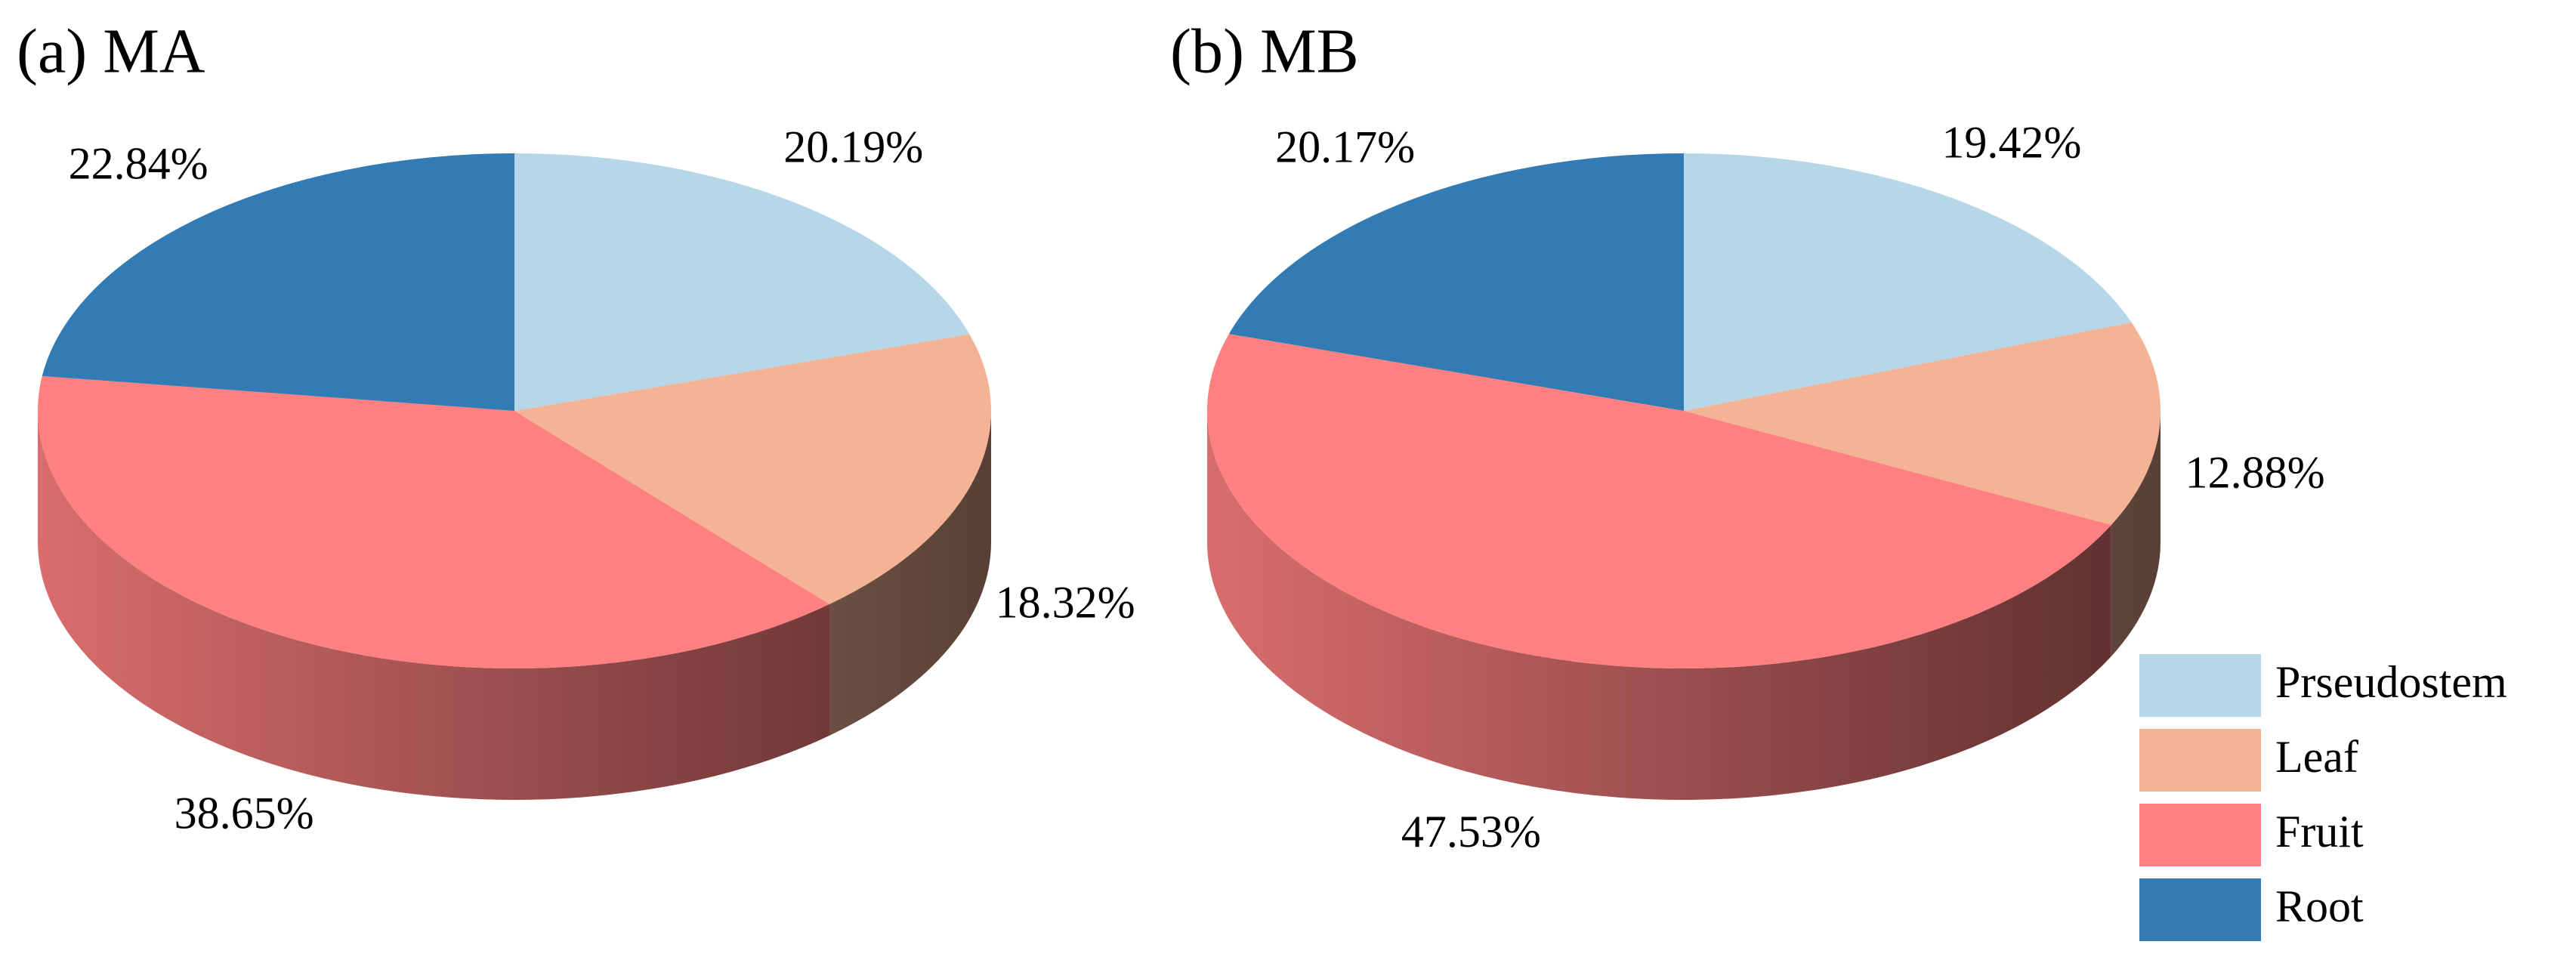  I want to click on data-label: 38.65%, so click(244, 813).